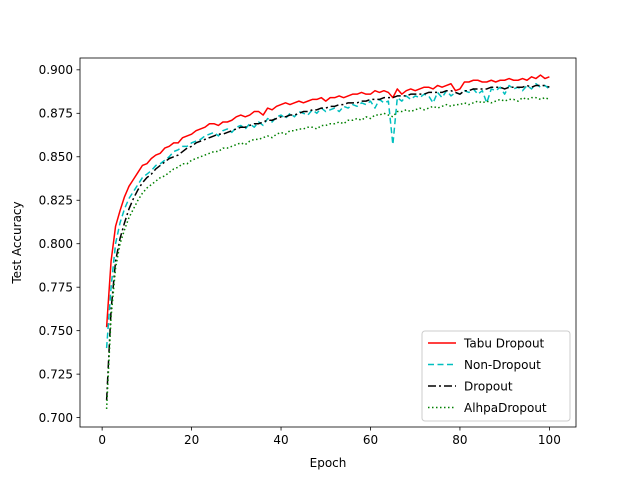 The image size is (640, 480). What do you see at coordinates (502, 365) in the screenshot?
I see `legend-label: Non-Dropout` at bounding box center [502, 365].